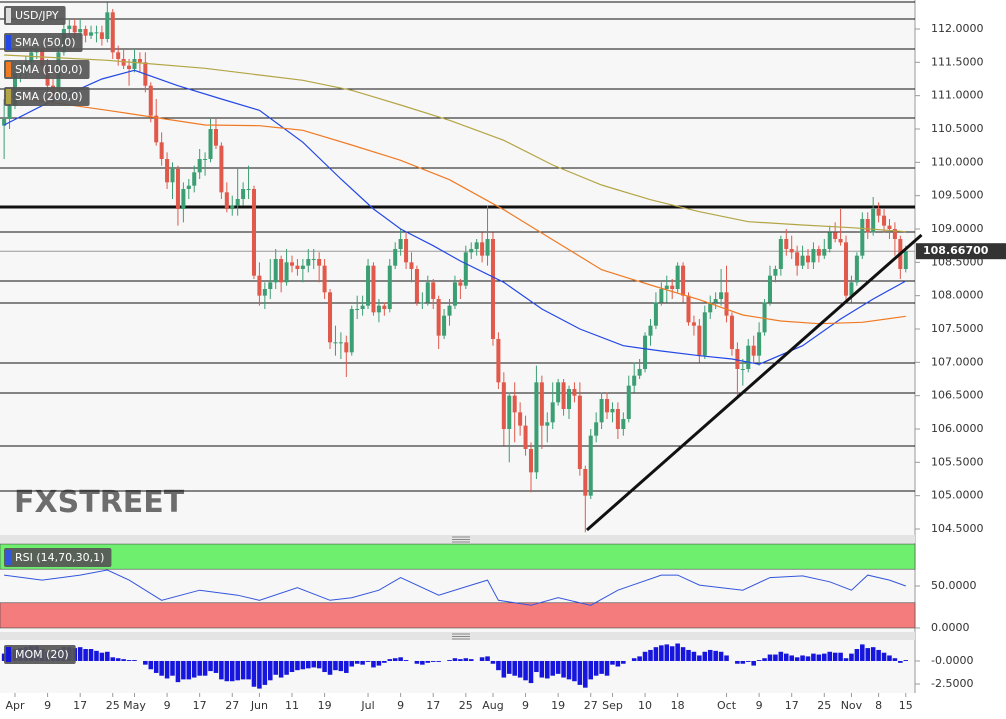 This screenshot has width=1006, height=719. I want to click on x-tick-label: 19, so click(325, 705).